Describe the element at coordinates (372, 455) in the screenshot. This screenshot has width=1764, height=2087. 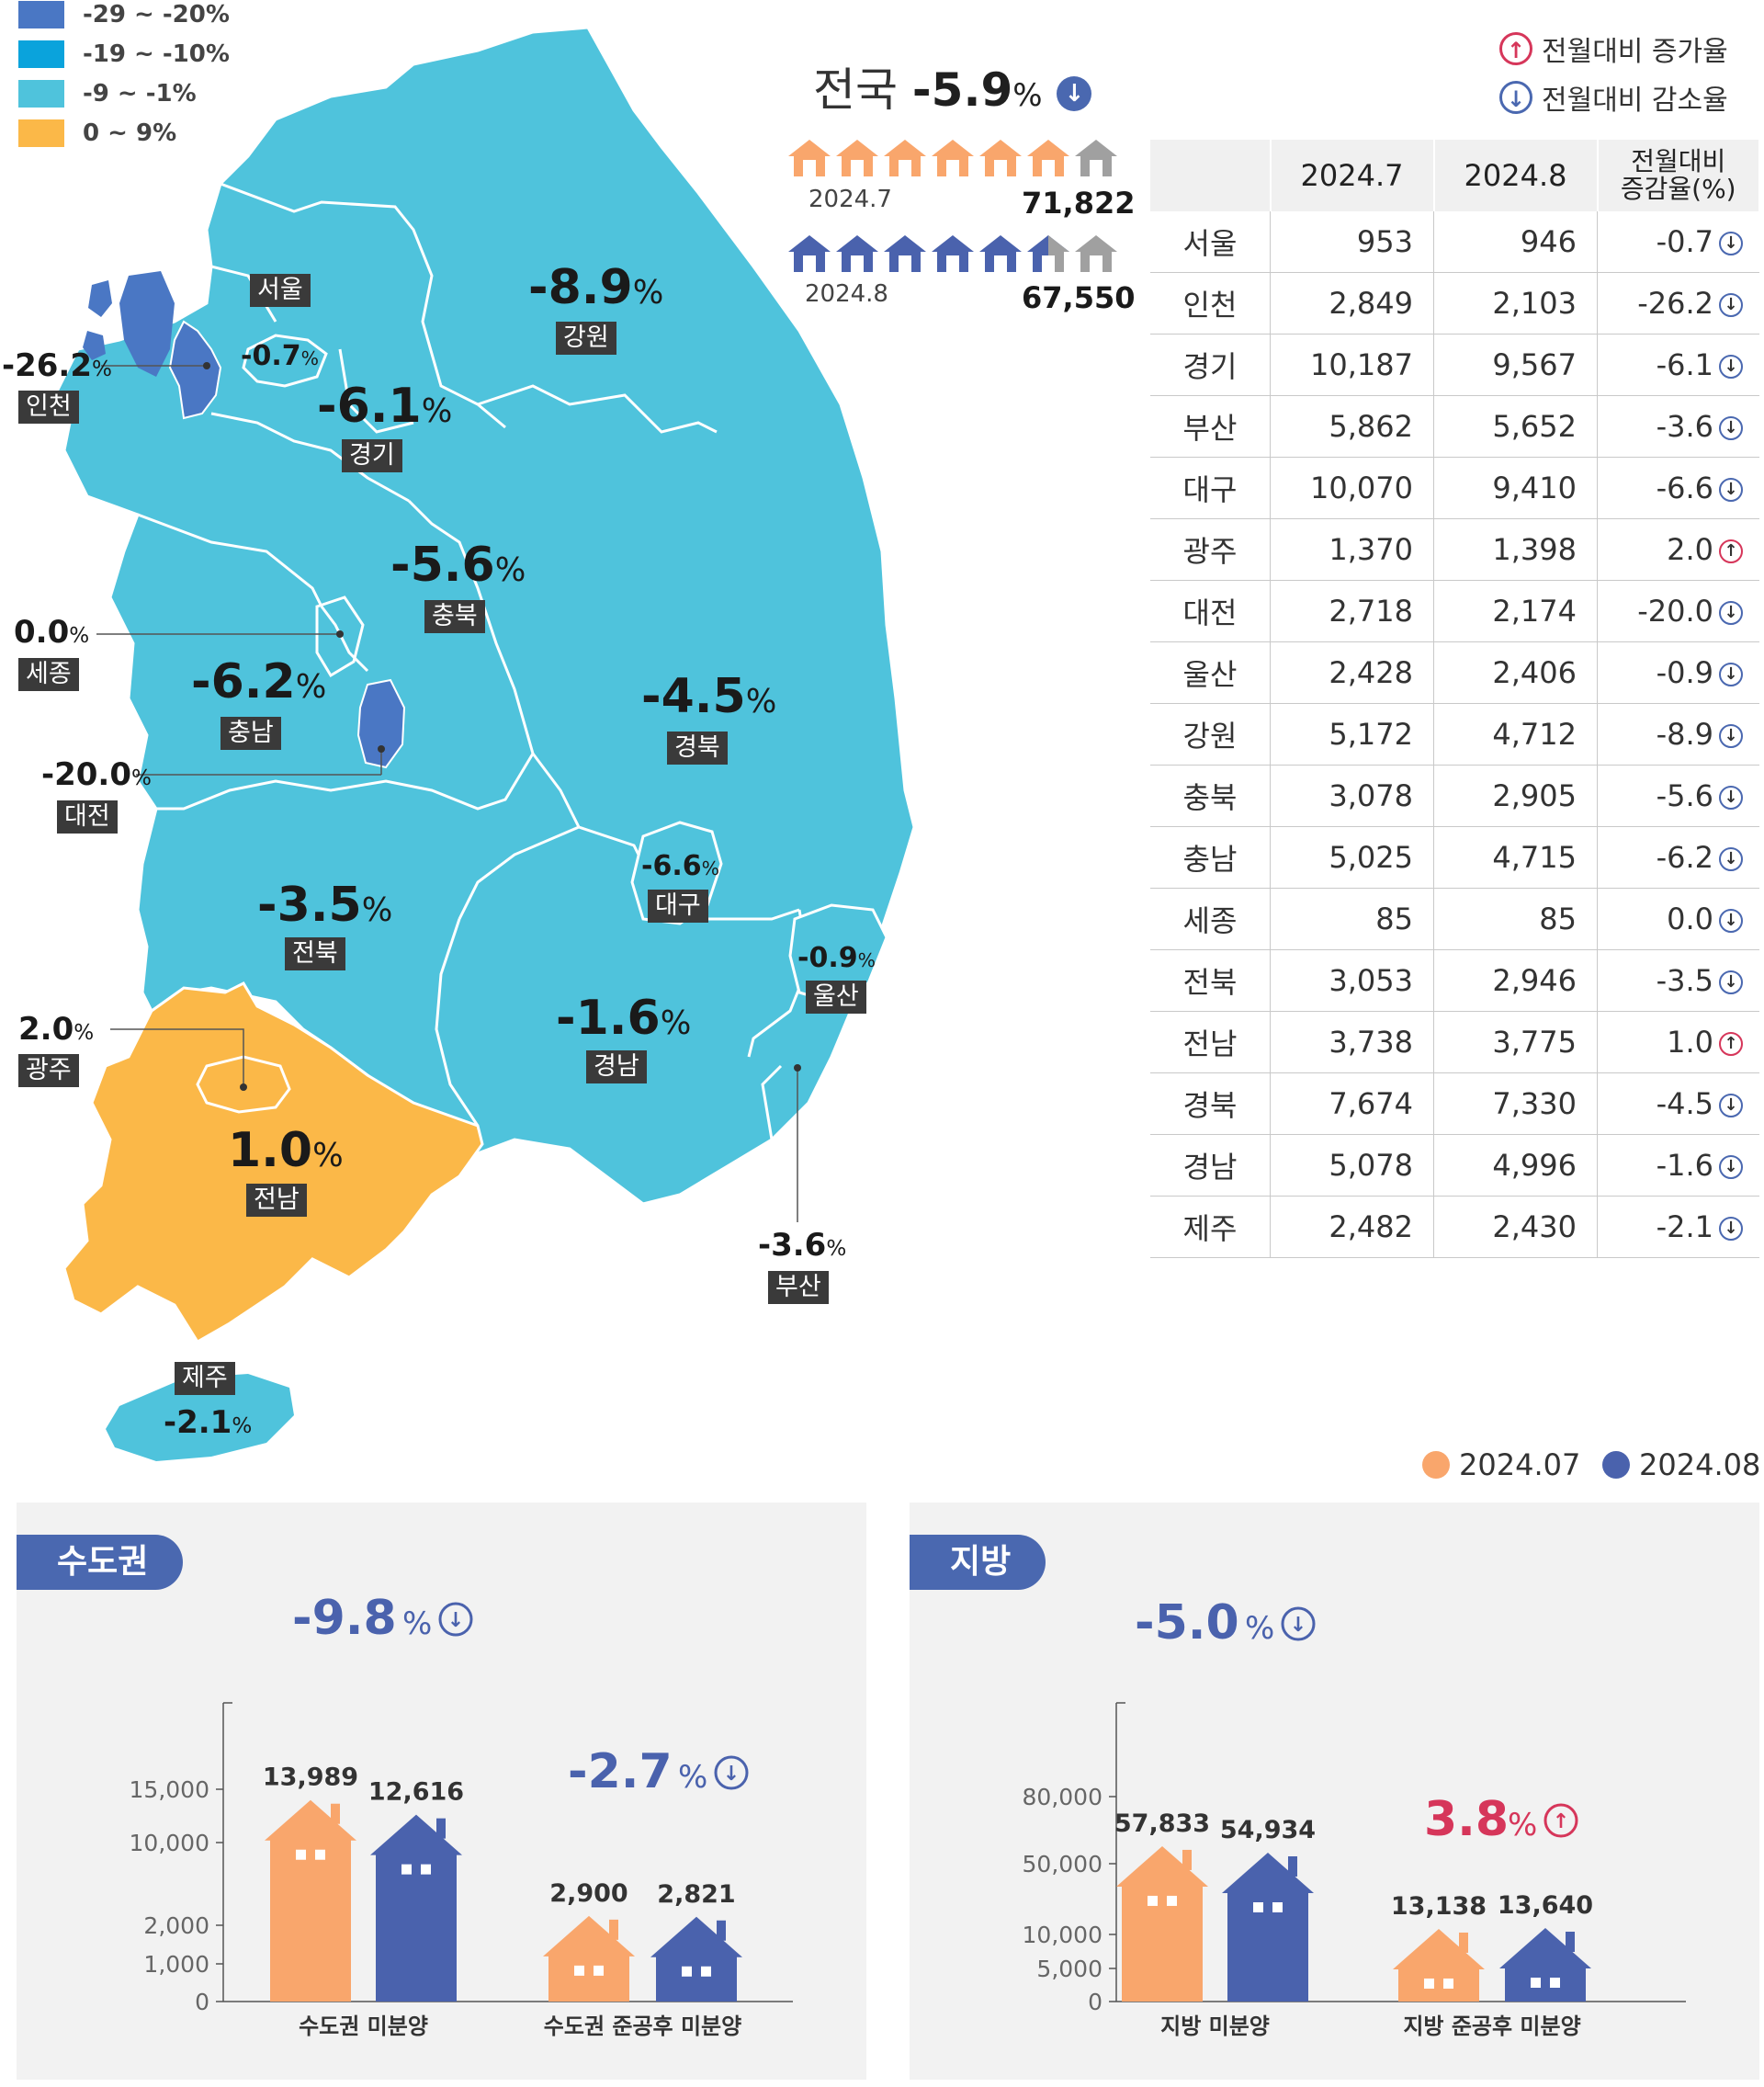
I see `region-label-gyeonggi: 경기` at that location.